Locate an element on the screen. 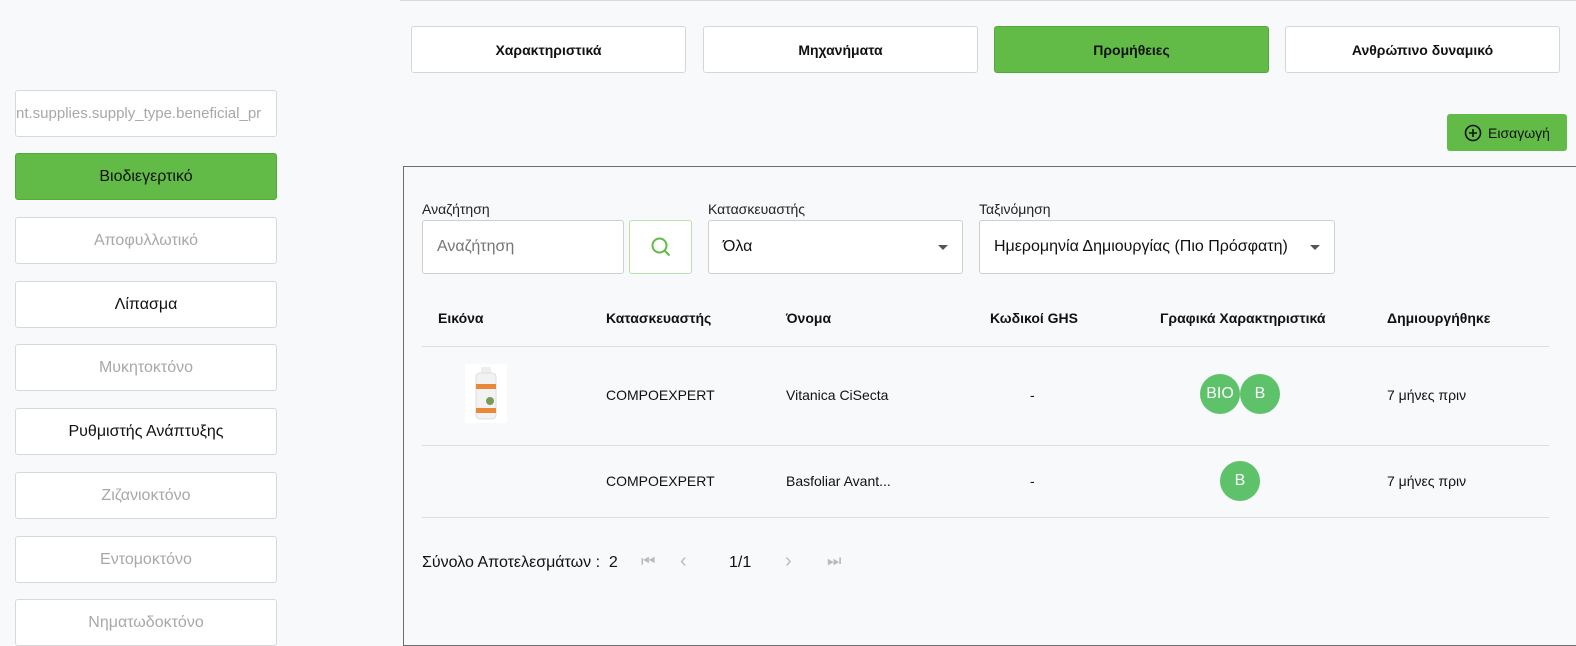  page-indicator: 1/1 is located at coordinates (740, 562).